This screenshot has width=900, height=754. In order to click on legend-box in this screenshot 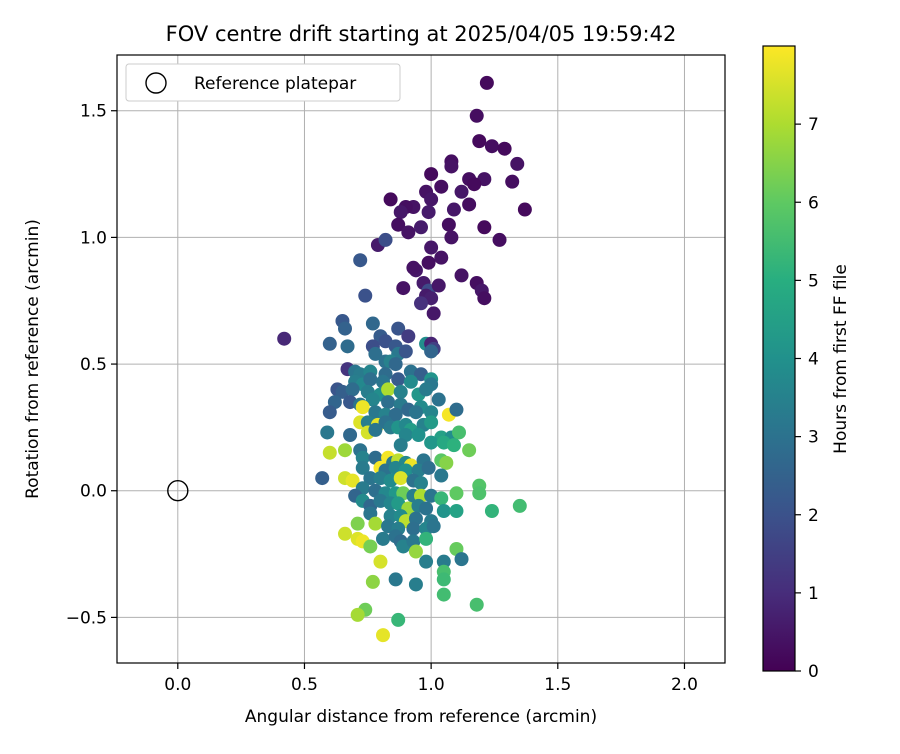, I will do `click(263, 82)`.